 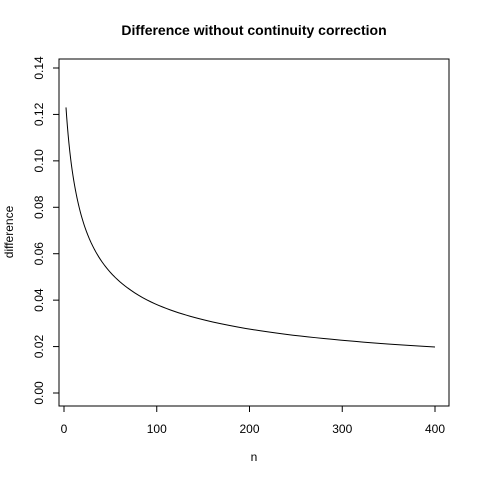 I want to click on x-tick-label: 400, so click(x=435, y=429).